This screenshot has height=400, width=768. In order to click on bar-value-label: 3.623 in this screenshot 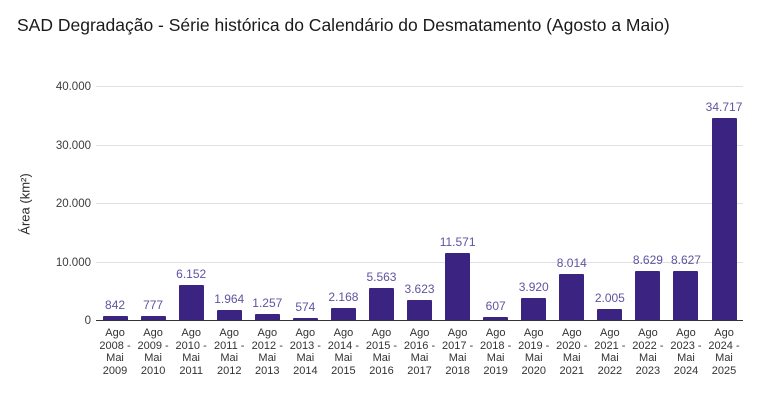, I will do `click(419, 288)`.